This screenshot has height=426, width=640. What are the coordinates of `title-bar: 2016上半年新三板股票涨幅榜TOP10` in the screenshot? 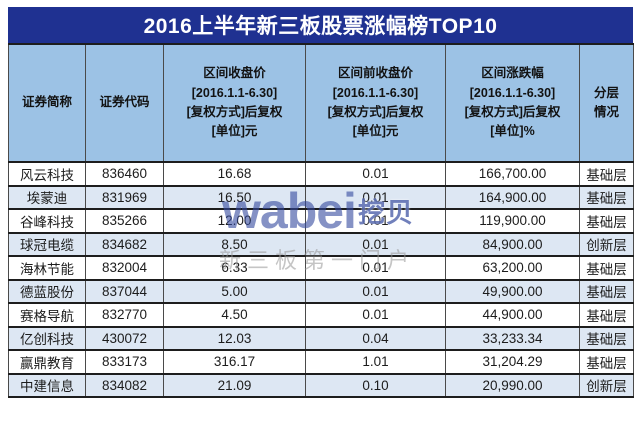 It's located at (320, 25).